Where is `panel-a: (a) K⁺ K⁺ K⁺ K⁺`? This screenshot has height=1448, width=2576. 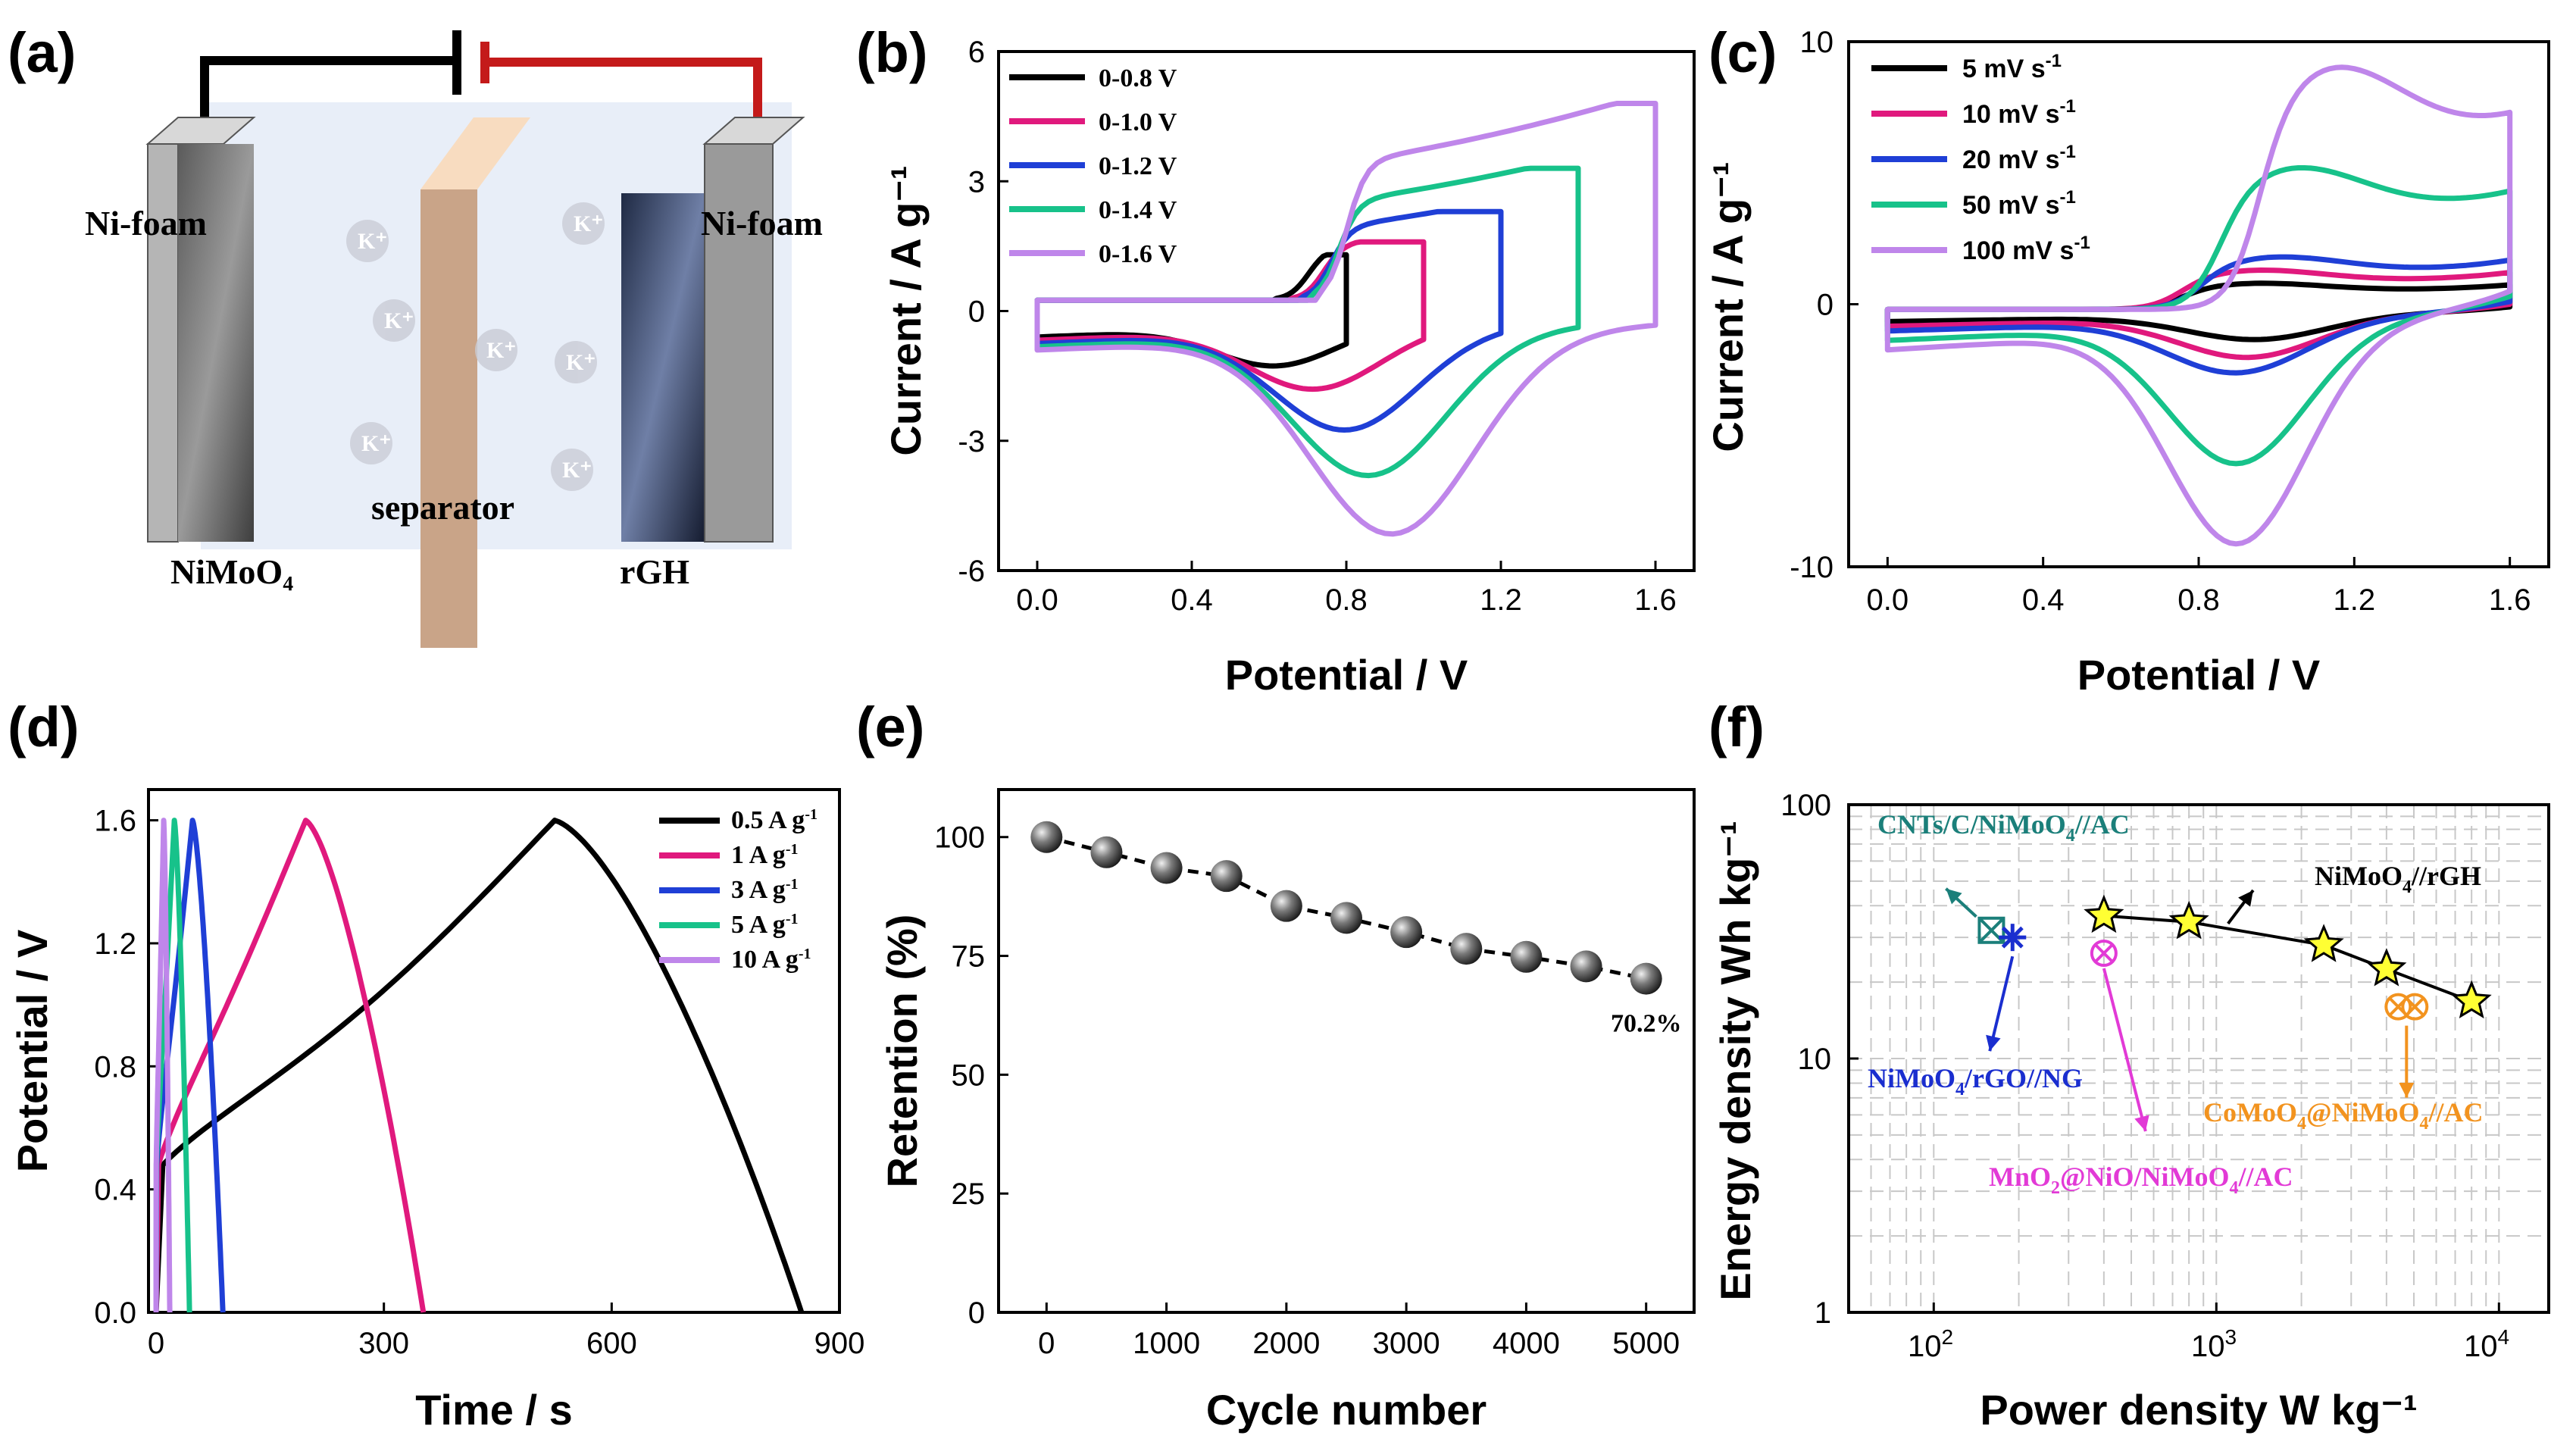
panel-a: (a) K⁺ K⁺ K⁺ K⁺ is located at coordinates (415, 334).